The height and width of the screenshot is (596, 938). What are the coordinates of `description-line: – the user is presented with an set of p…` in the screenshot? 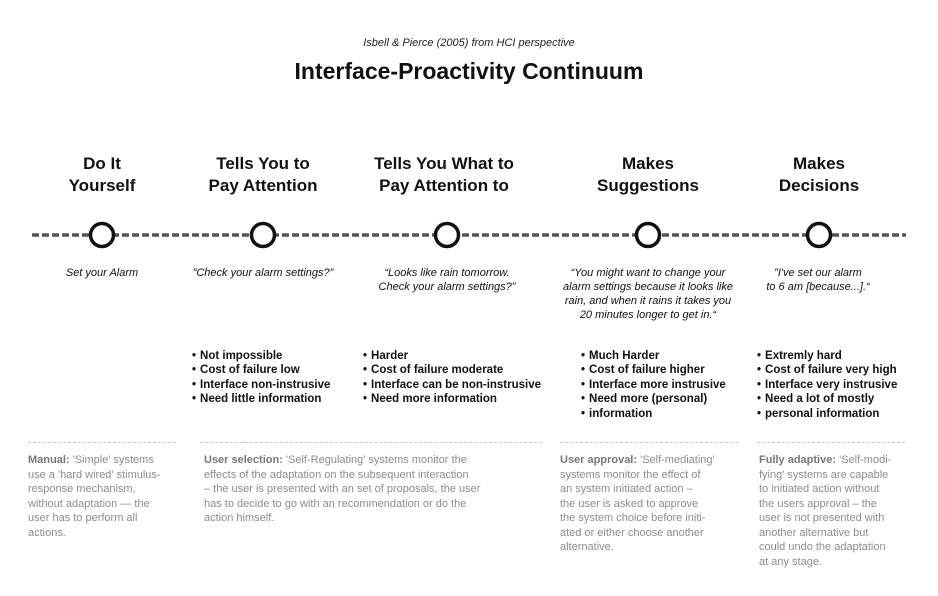 It's located at (342, 489).